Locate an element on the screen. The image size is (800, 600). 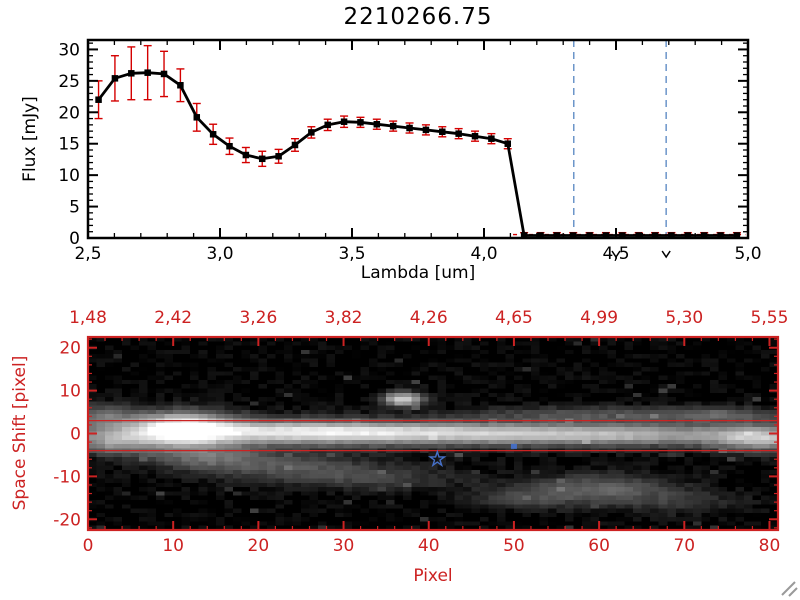
svg-text: 50 is located at coordinates (514, 546).